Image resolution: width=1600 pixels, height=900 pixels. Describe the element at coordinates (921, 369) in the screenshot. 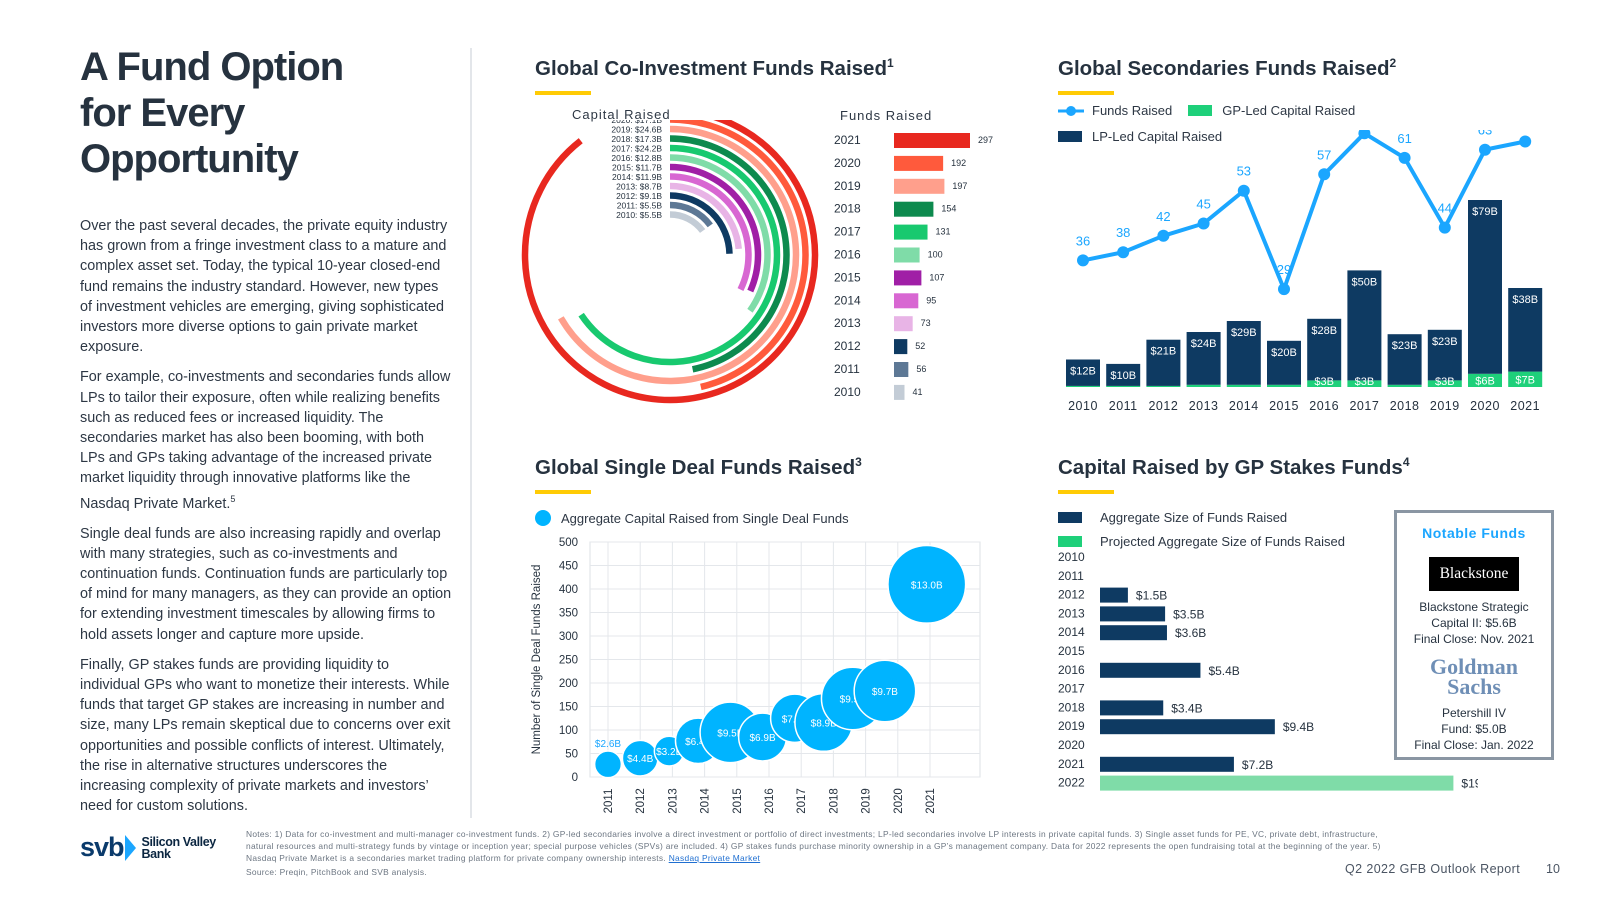

I see `funds-value-label: 56` at that location.